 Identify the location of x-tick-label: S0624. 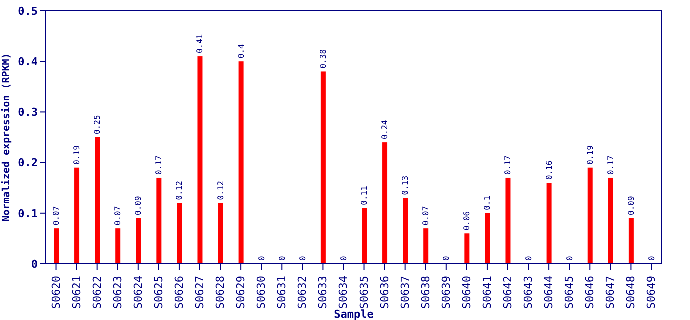
(138, 293).